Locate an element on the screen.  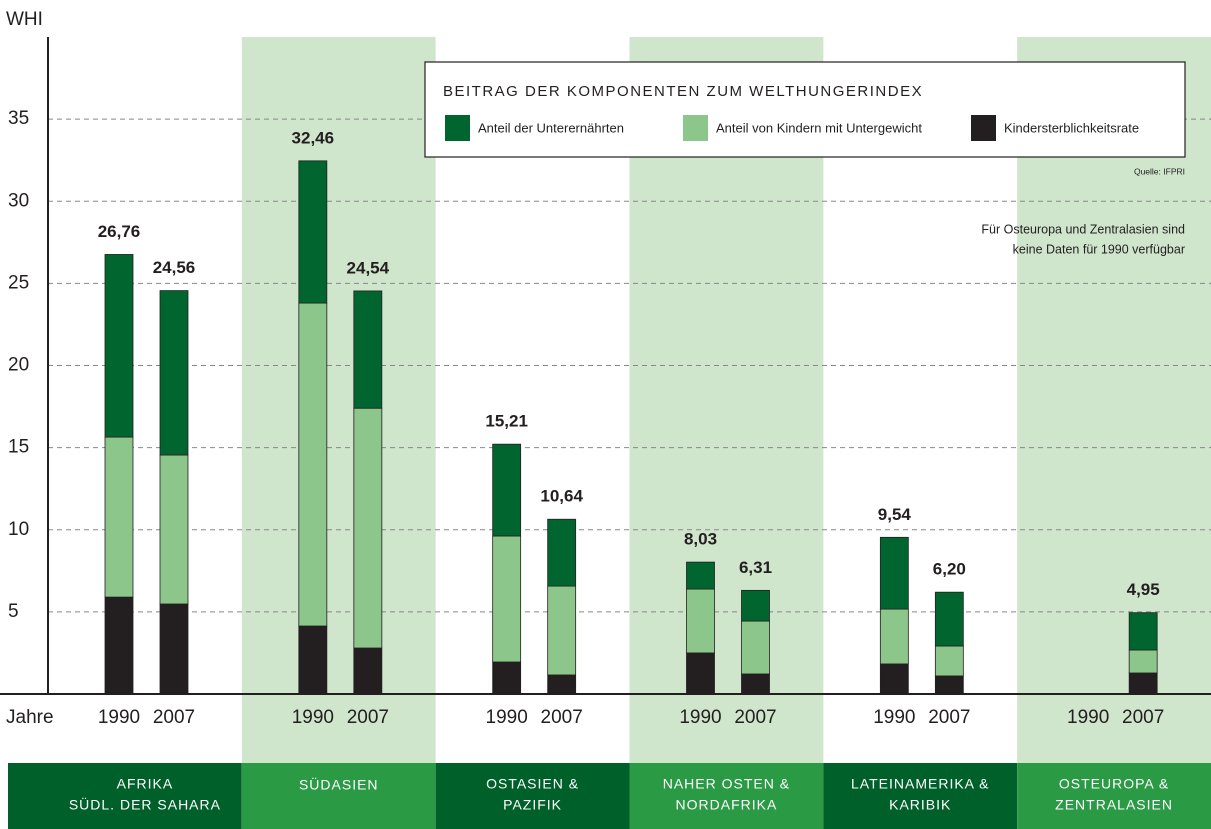
y-axis-label: WHI is located at coordinates (24, 19).